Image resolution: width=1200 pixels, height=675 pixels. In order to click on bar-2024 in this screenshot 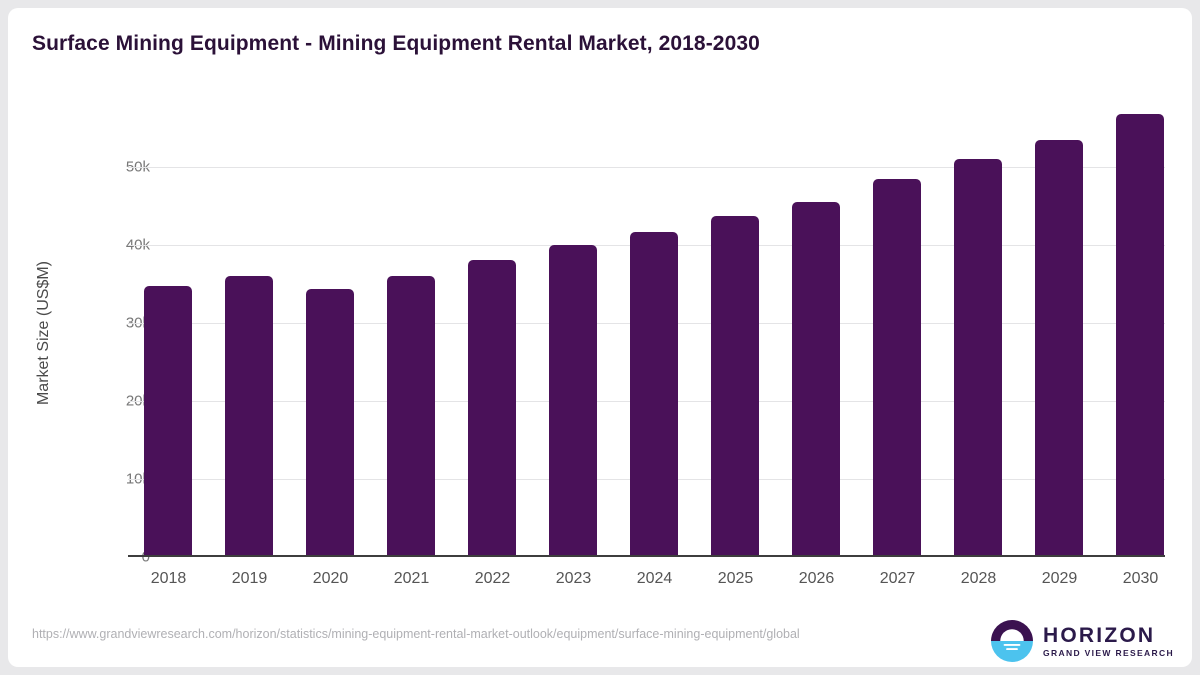, I will do `click(654, 394)`.